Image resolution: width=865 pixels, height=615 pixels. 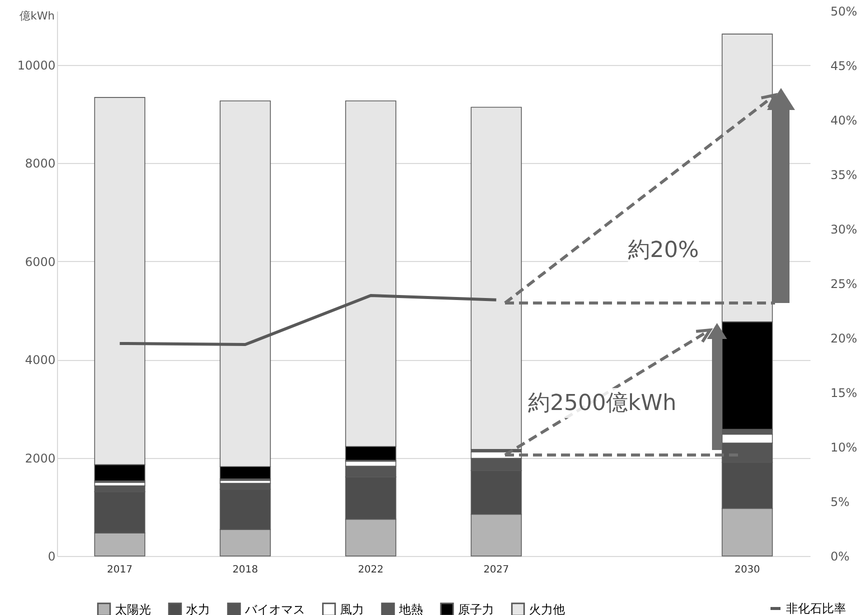 I want to click on y2-tick-label: 30%, so click(x=844, y=229).